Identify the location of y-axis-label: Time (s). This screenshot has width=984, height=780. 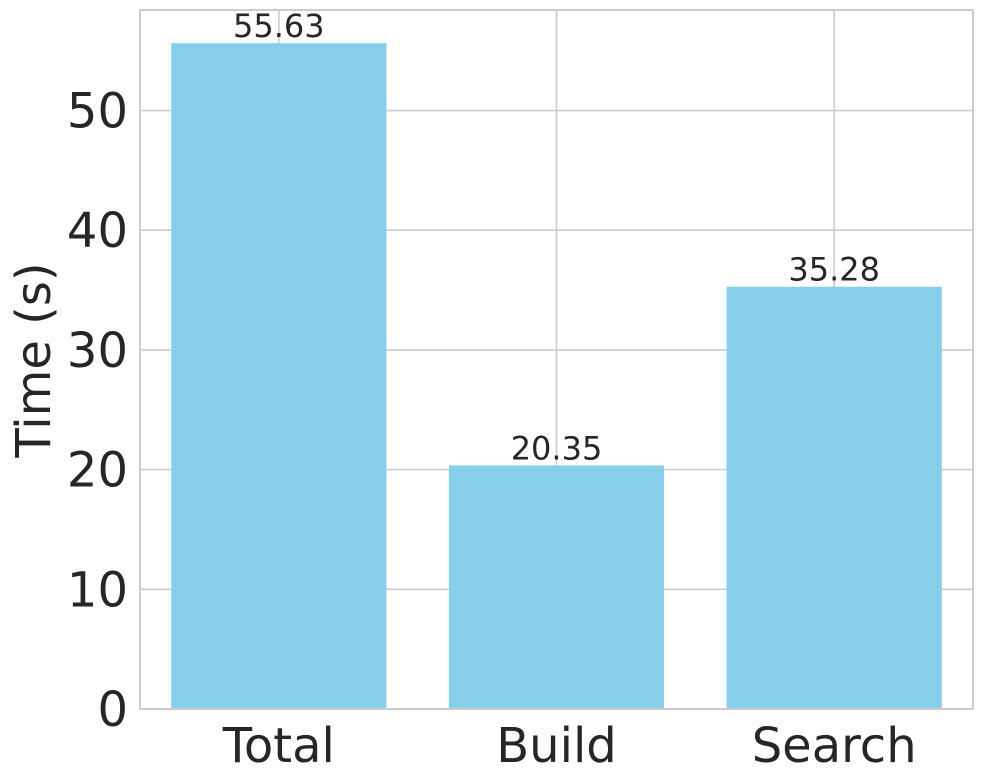
(34, 360).